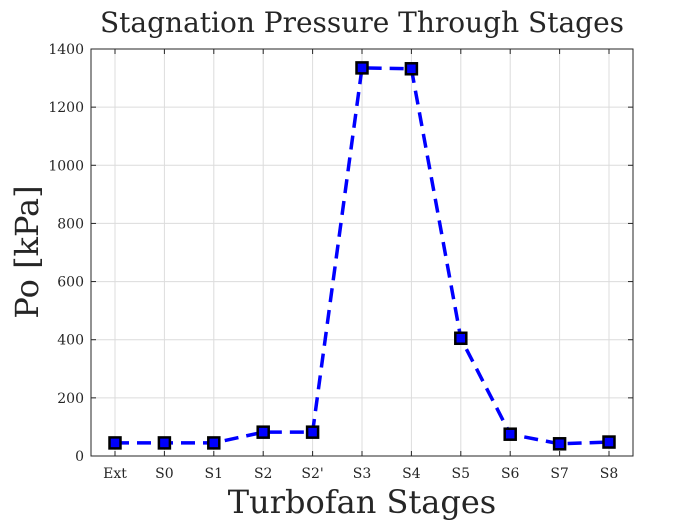 The height and width of the screenshot is (529, 700). What do you see at coordinates (609, 474) in the screenshot?
I see `x-tick-label: S8` at bounding box center [609, 474].